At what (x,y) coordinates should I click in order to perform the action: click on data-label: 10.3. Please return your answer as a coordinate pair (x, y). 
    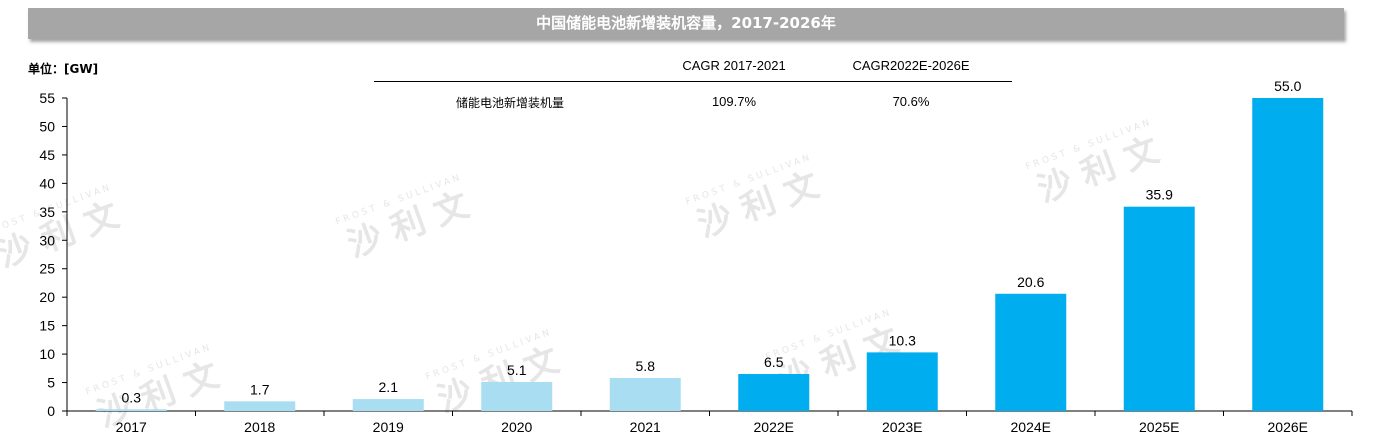
    Looking at the image, I should click on (902, 340).